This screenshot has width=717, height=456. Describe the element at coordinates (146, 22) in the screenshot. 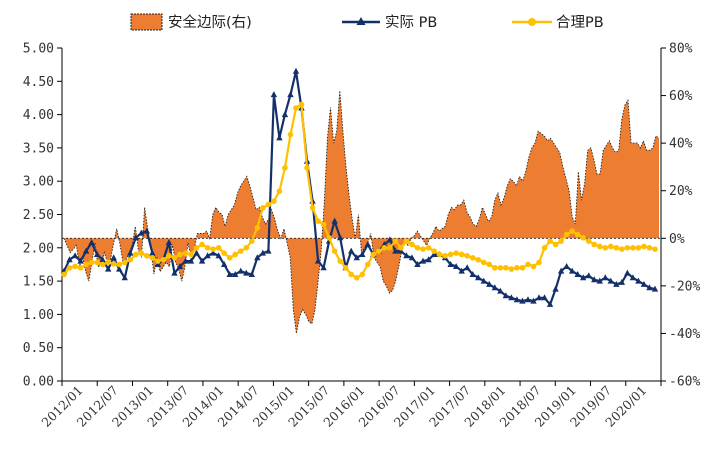

I see `legend-margin-swatch` at that location.